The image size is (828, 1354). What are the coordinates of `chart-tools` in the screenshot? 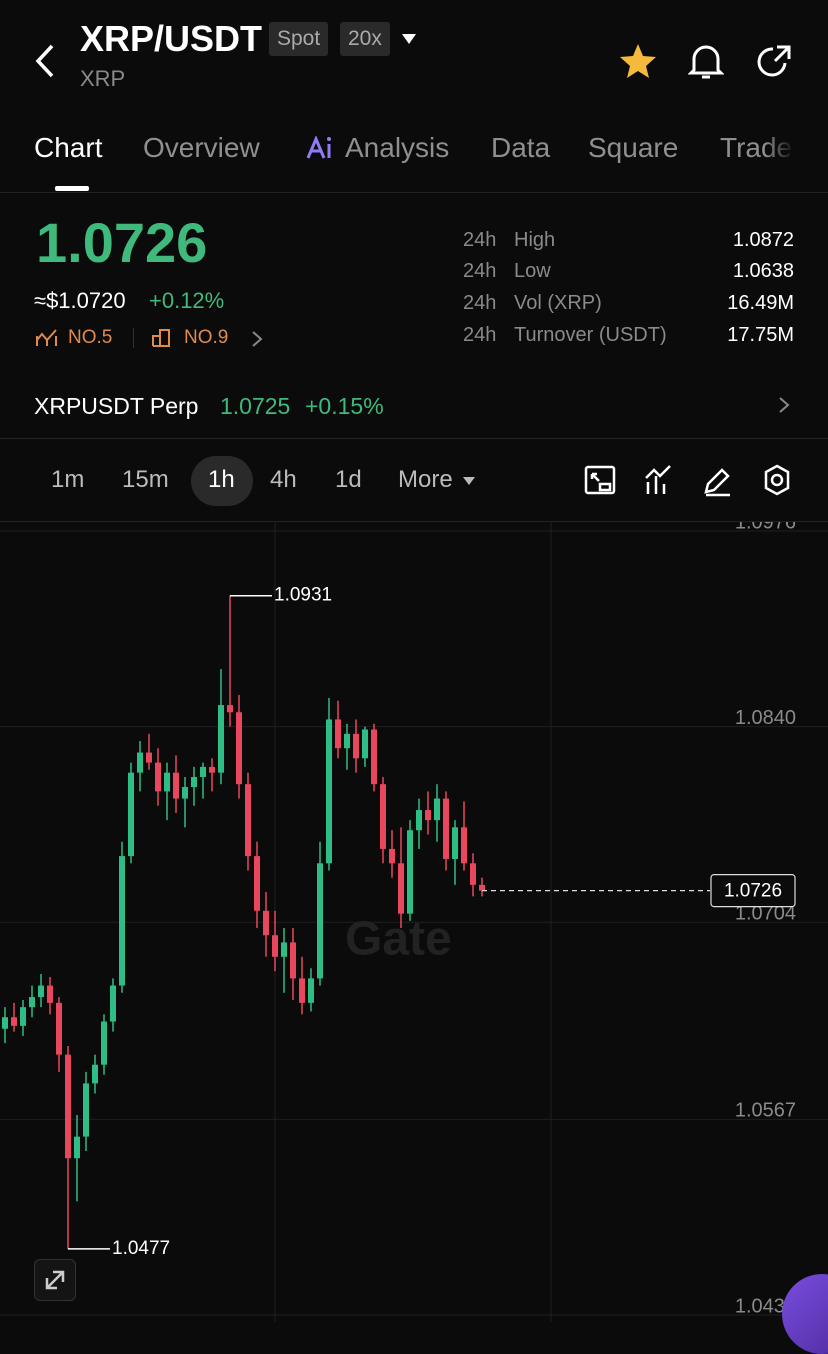 It's located at (694, 481).